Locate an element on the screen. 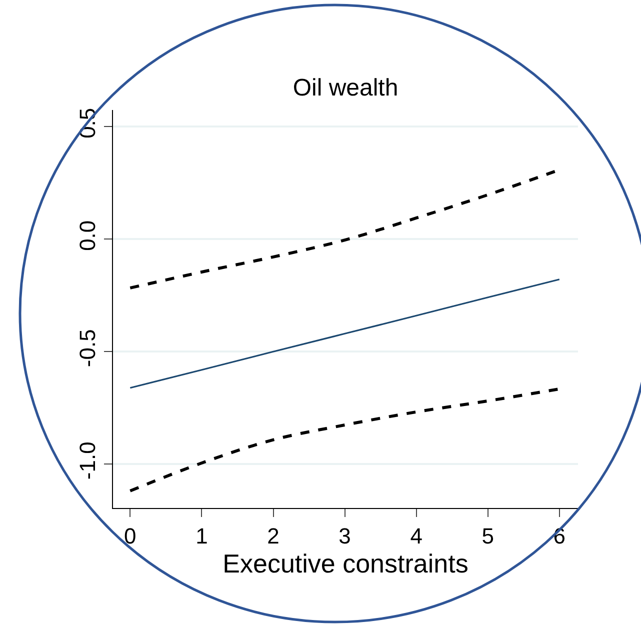  x-tick-label: 1 is located at coordinates (202, 535).